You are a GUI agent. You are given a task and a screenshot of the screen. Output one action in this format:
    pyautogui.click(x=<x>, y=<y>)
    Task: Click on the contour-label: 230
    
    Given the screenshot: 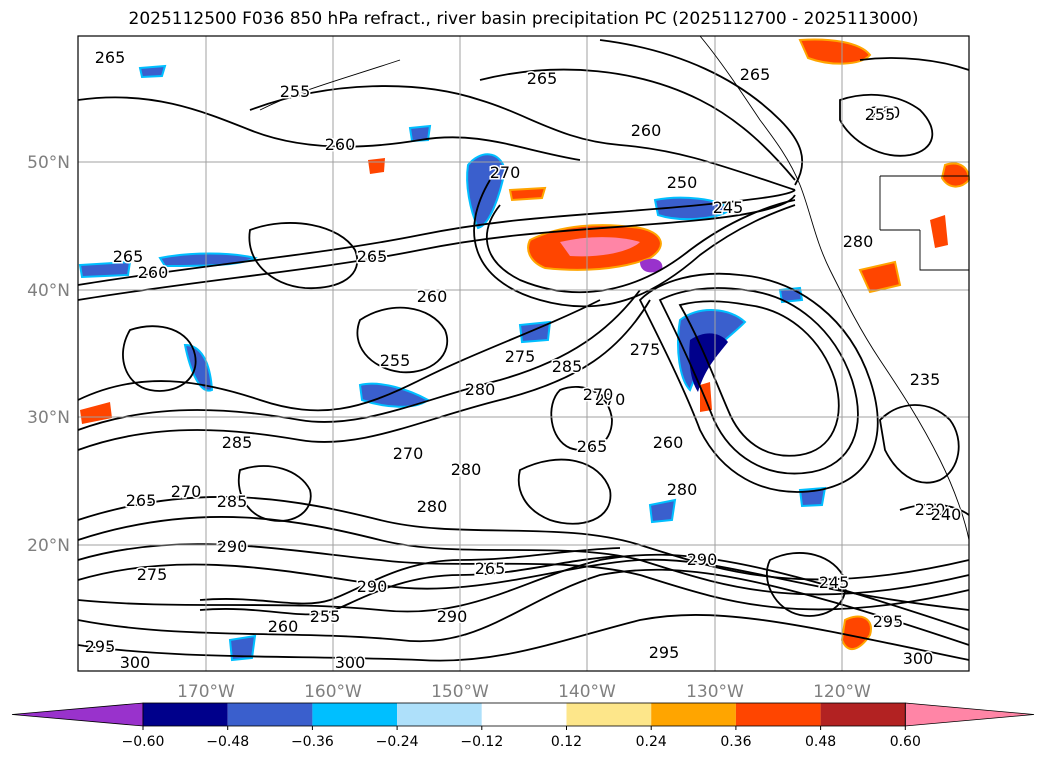 What is the action you would take?
    pyautogui.click(x=930, y=509)
    